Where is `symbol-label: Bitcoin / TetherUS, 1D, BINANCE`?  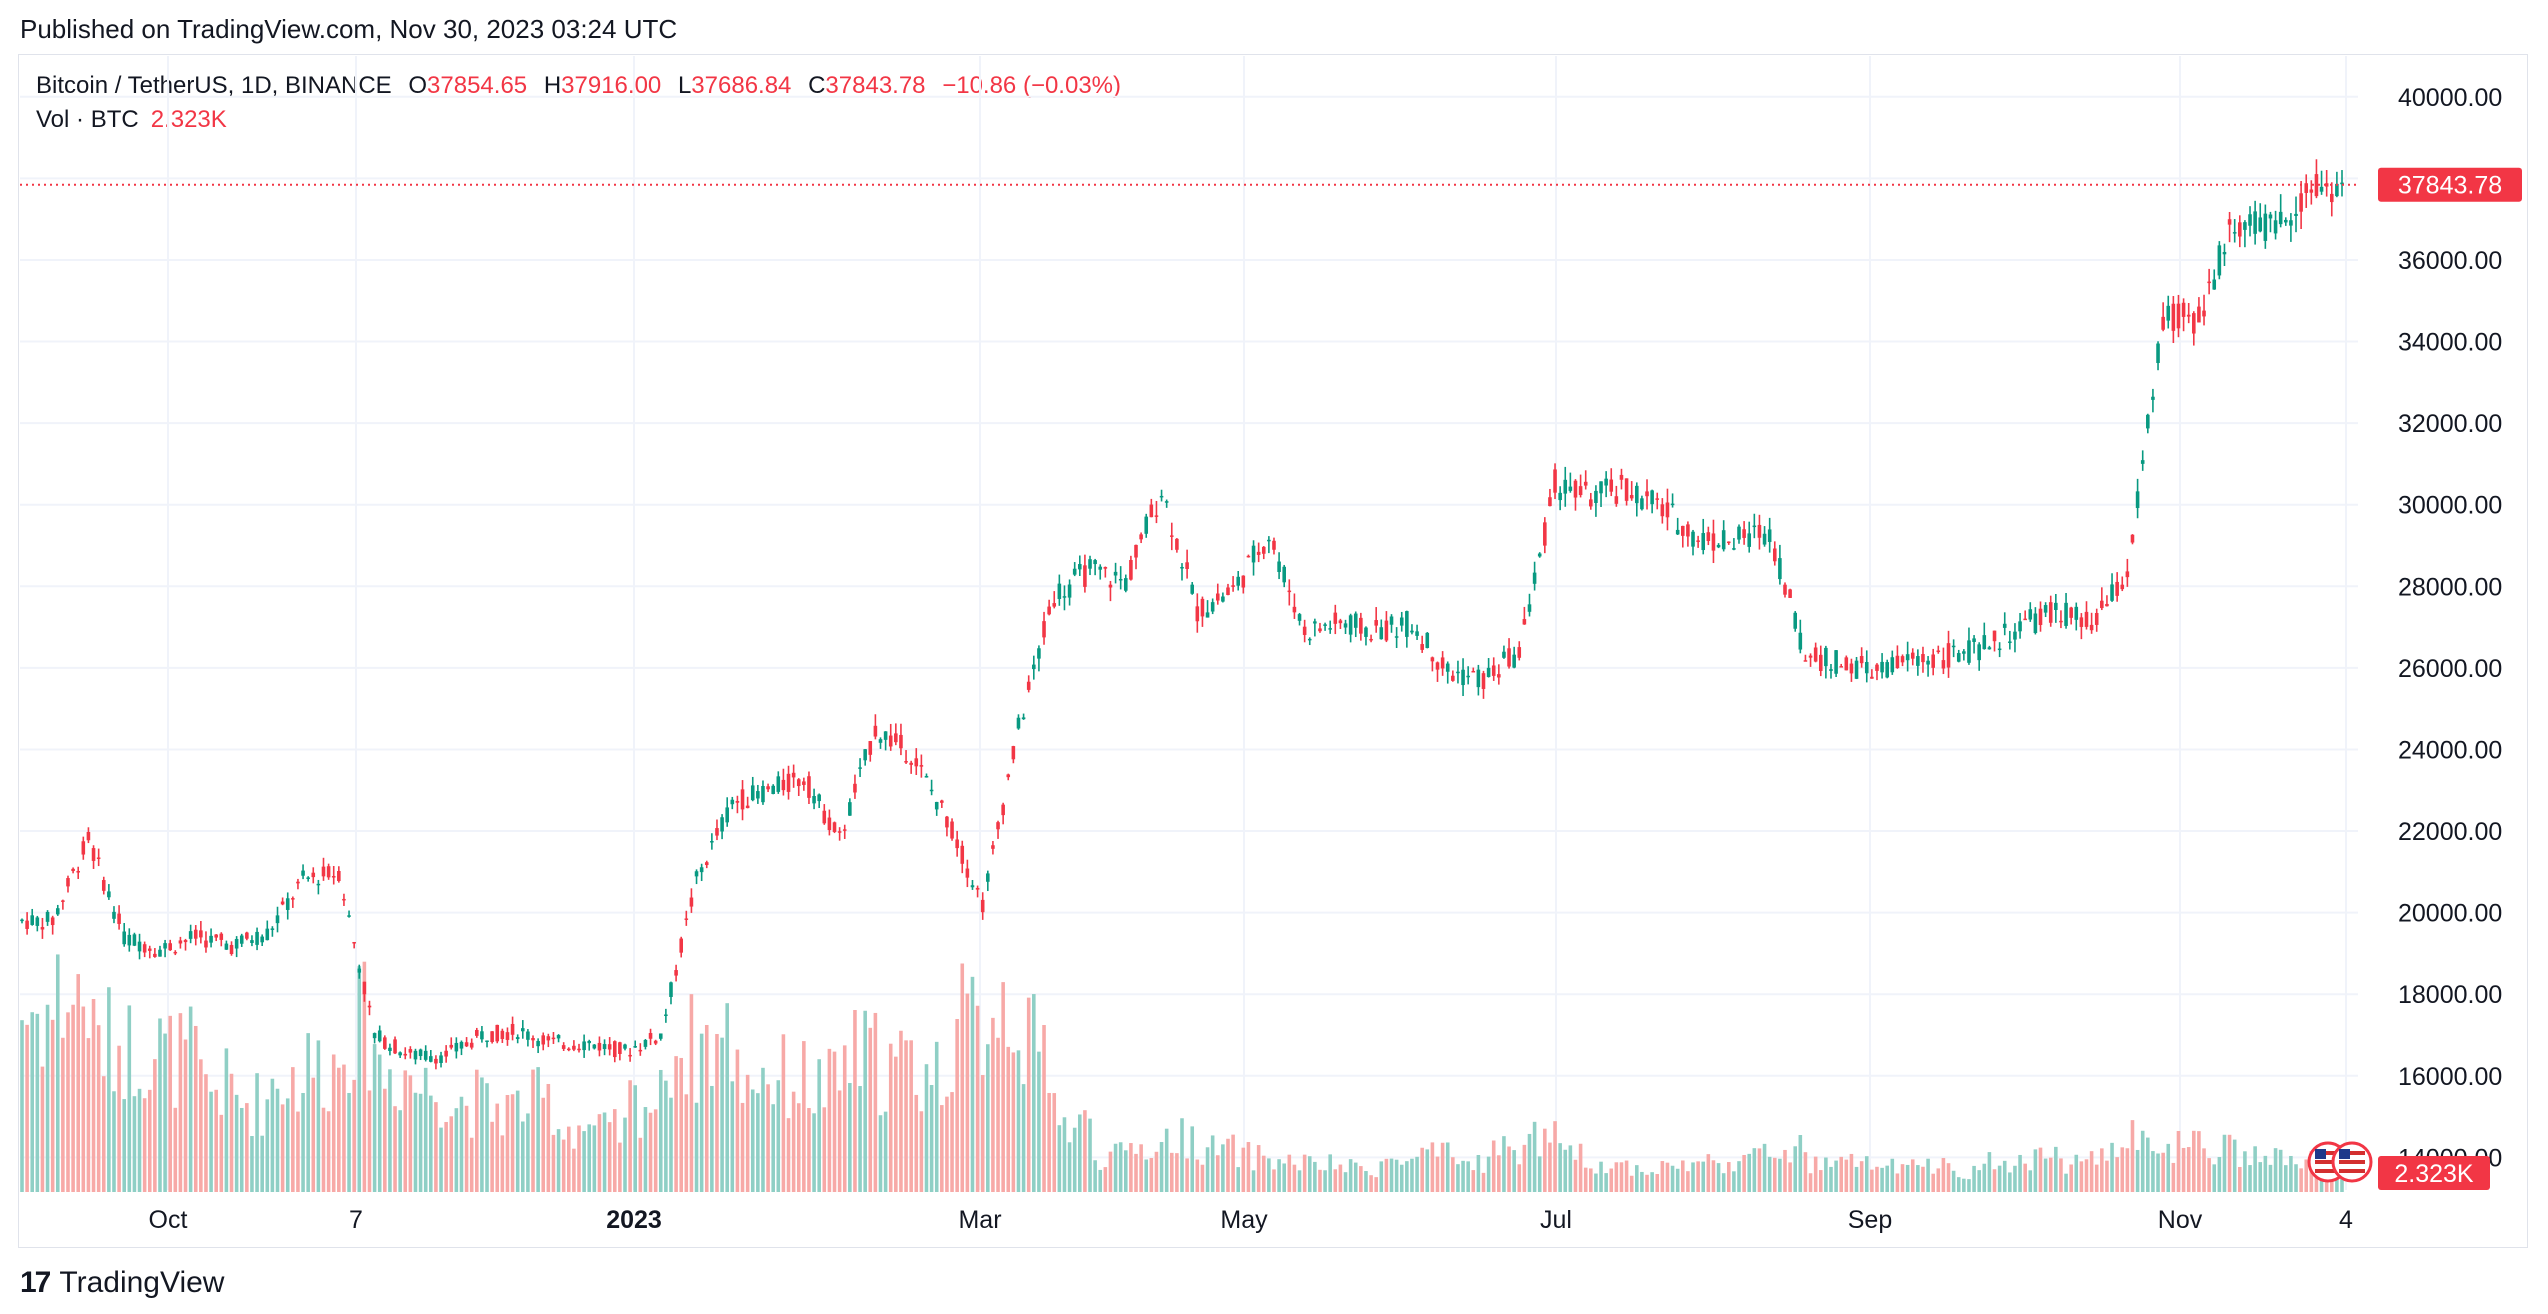 symbol-label: Bitcoin / TetherUS, 1D, BINANCE is located at coordinates (214, 85).